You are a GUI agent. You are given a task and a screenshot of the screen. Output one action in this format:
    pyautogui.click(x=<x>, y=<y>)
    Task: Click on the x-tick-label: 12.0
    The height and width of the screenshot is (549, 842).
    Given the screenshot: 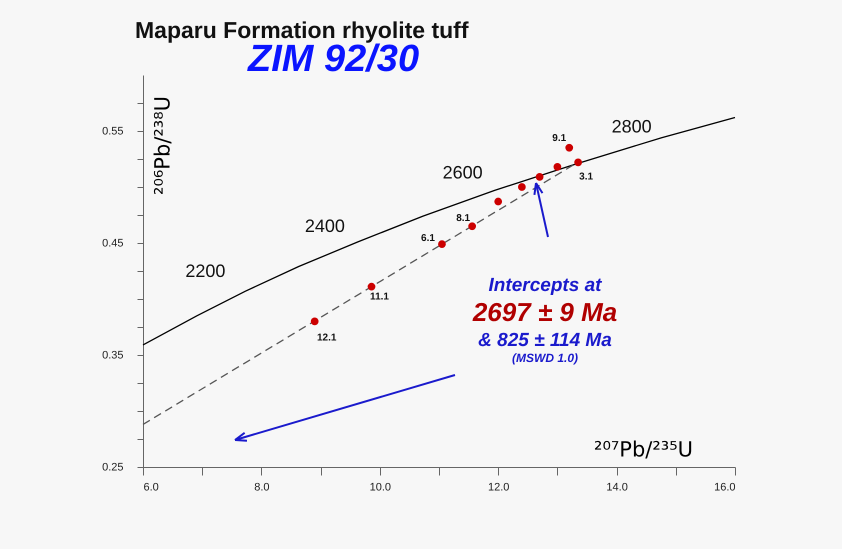 What is the action you would take?
    pyautogui.click(x=499, y=488)
    